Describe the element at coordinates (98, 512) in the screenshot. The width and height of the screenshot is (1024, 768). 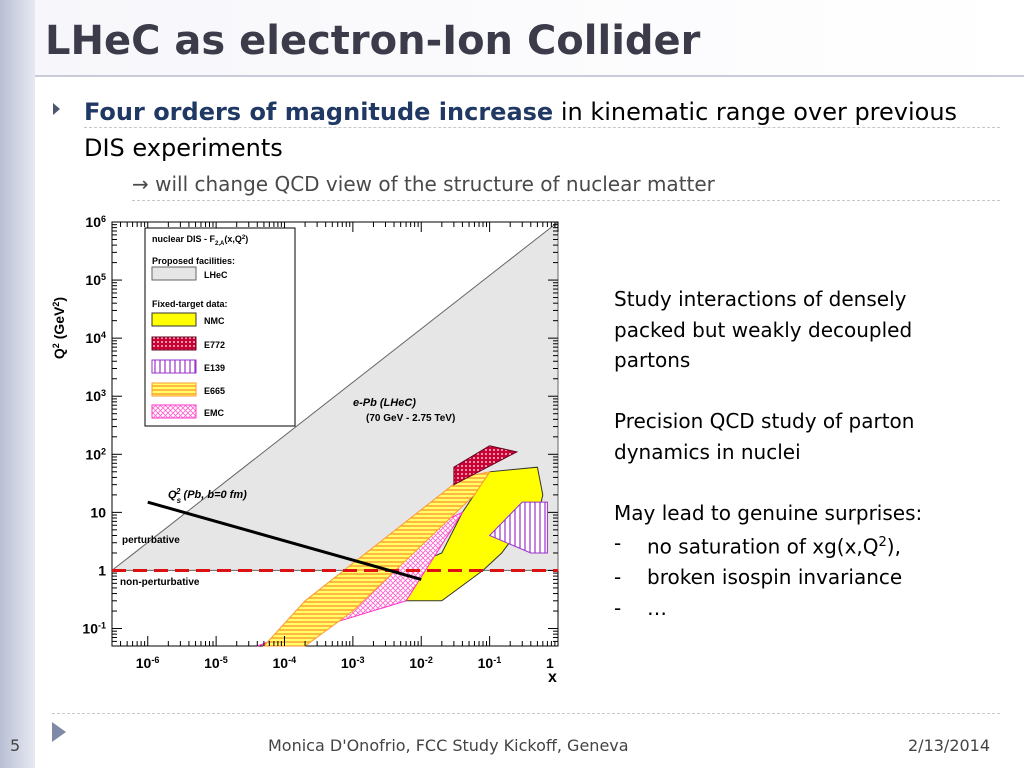
I see `y-tick-label: 10` at that location.